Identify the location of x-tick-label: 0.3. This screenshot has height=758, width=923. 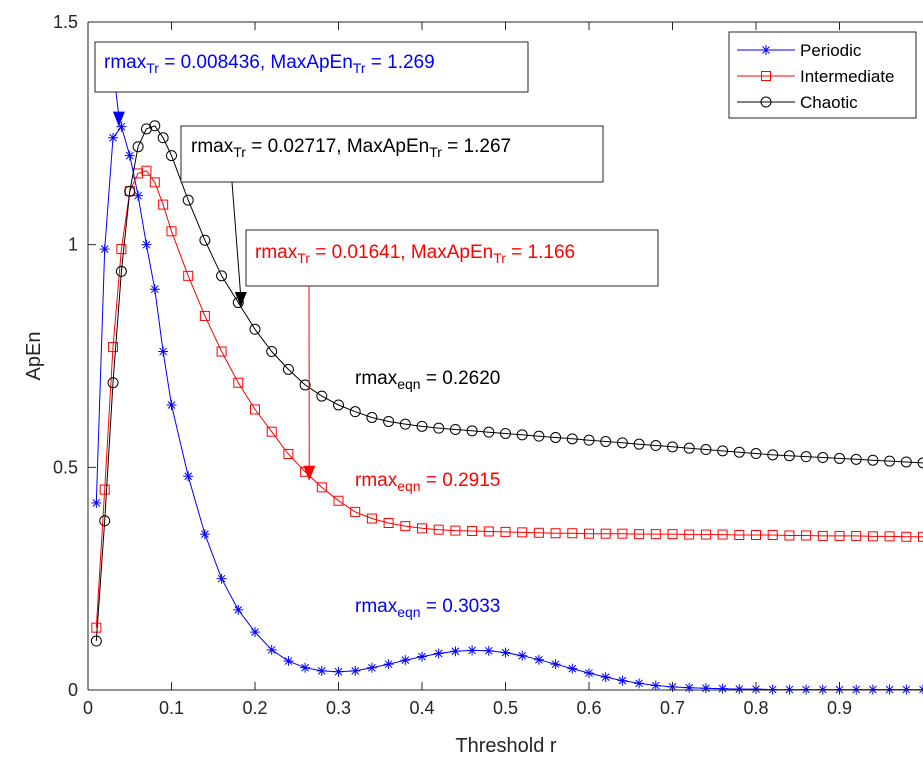
(338, 708).